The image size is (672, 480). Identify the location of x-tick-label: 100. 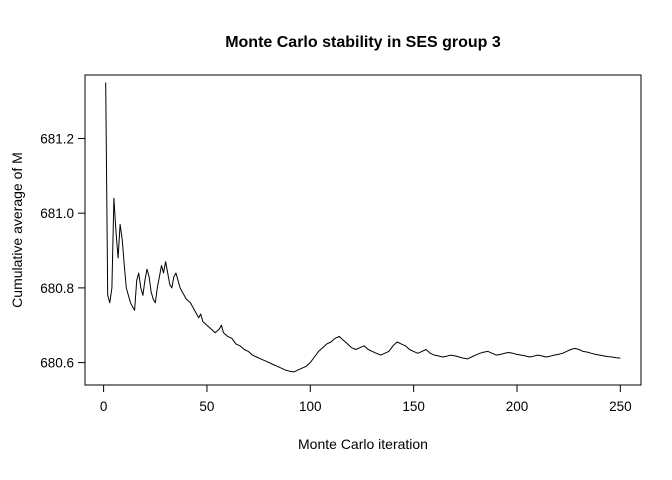
(310, 406).